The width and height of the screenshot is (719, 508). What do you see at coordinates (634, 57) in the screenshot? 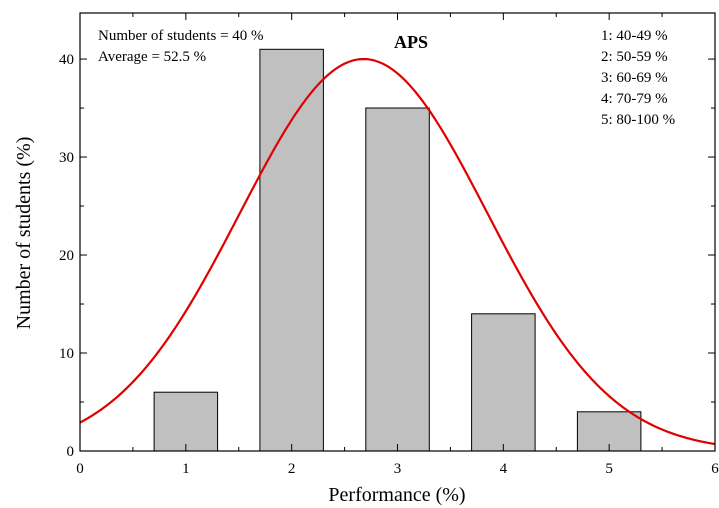
I see `legend-entry-2: 2: 50-59 %` at bounding box center [634, 57].